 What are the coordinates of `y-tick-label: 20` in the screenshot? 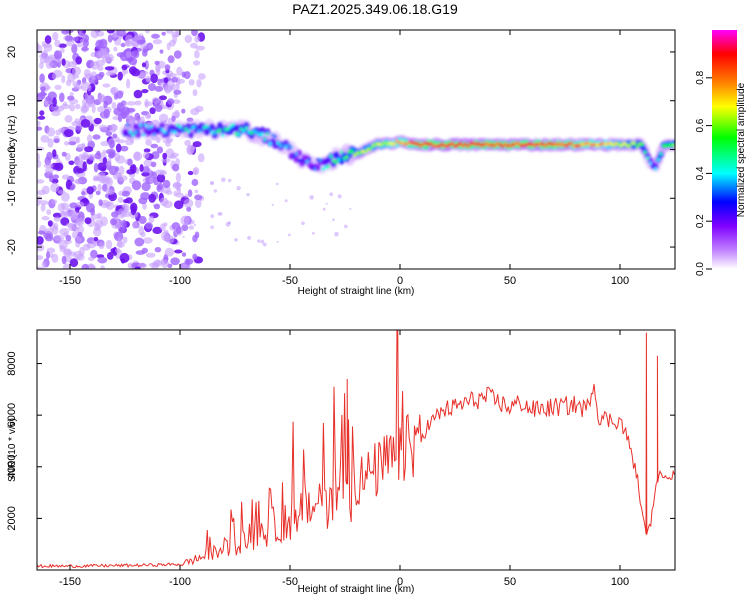 It's located at (12, 52).